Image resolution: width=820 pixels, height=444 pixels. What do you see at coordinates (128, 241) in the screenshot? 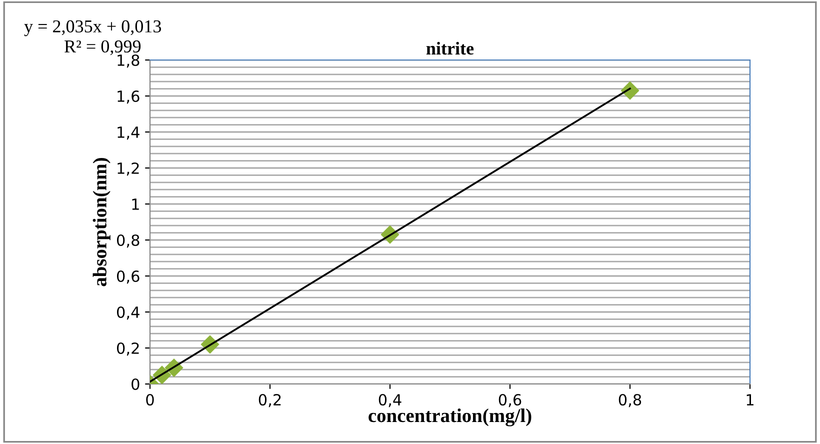
I see `y-tick-label: 0,8` at bounding box center [128, 241].